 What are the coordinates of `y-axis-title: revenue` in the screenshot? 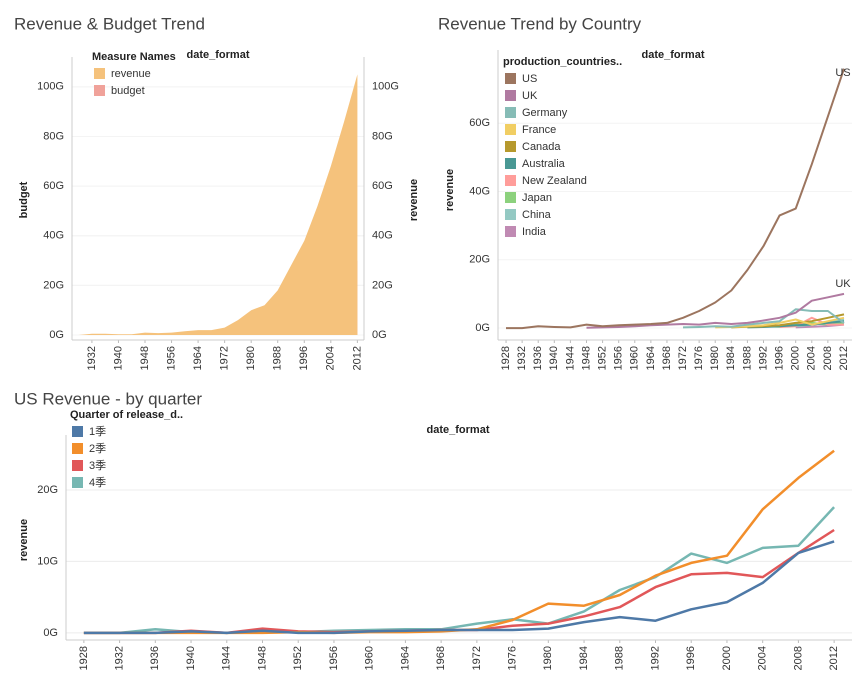 It's located at (24, 540).